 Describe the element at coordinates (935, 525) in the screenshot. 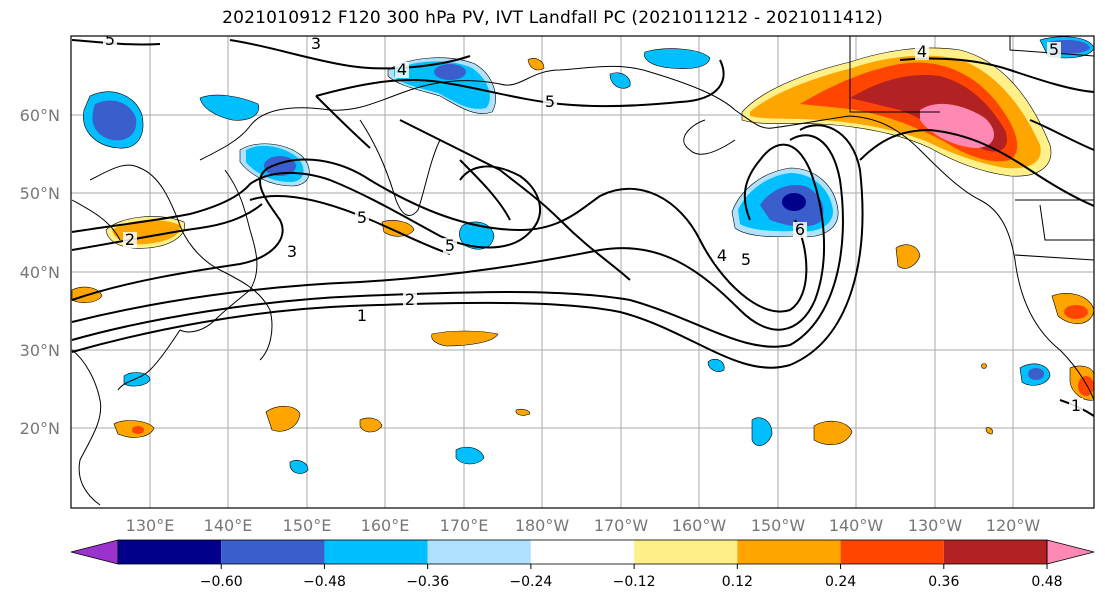

I see `longitude-label: 130°W` at that location.